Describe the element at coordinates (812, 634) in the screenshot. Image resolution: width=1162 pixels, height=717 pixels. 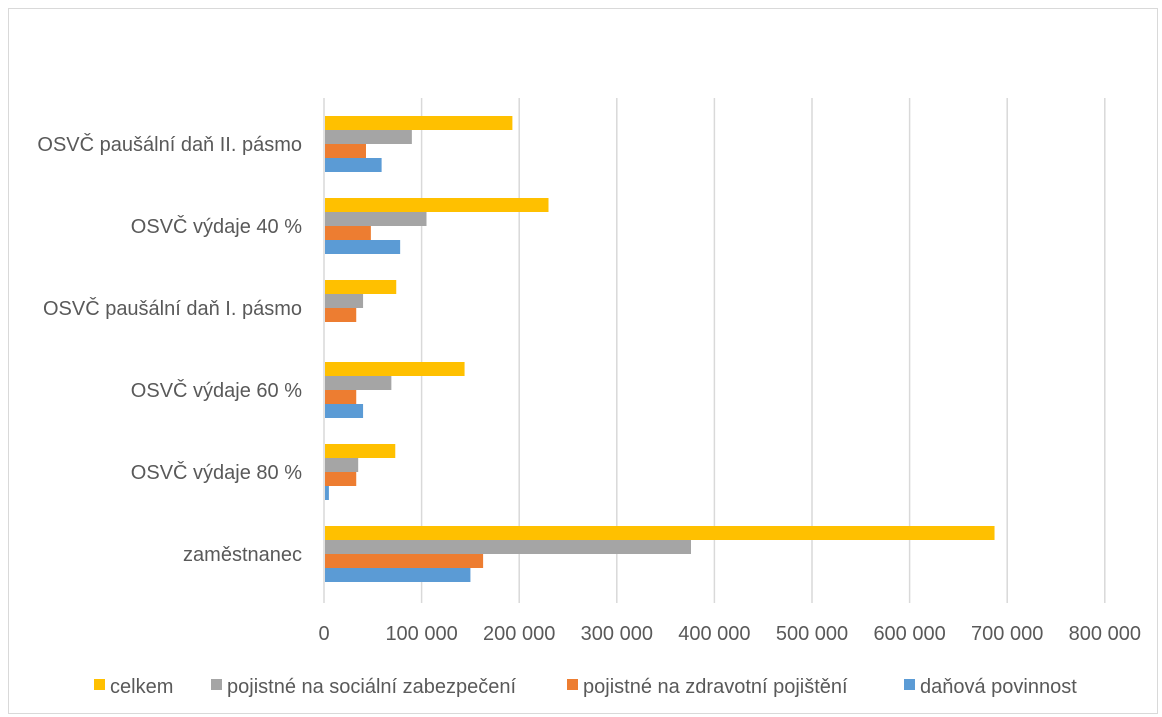
I see `x-tick-label: 500 000` at that location.